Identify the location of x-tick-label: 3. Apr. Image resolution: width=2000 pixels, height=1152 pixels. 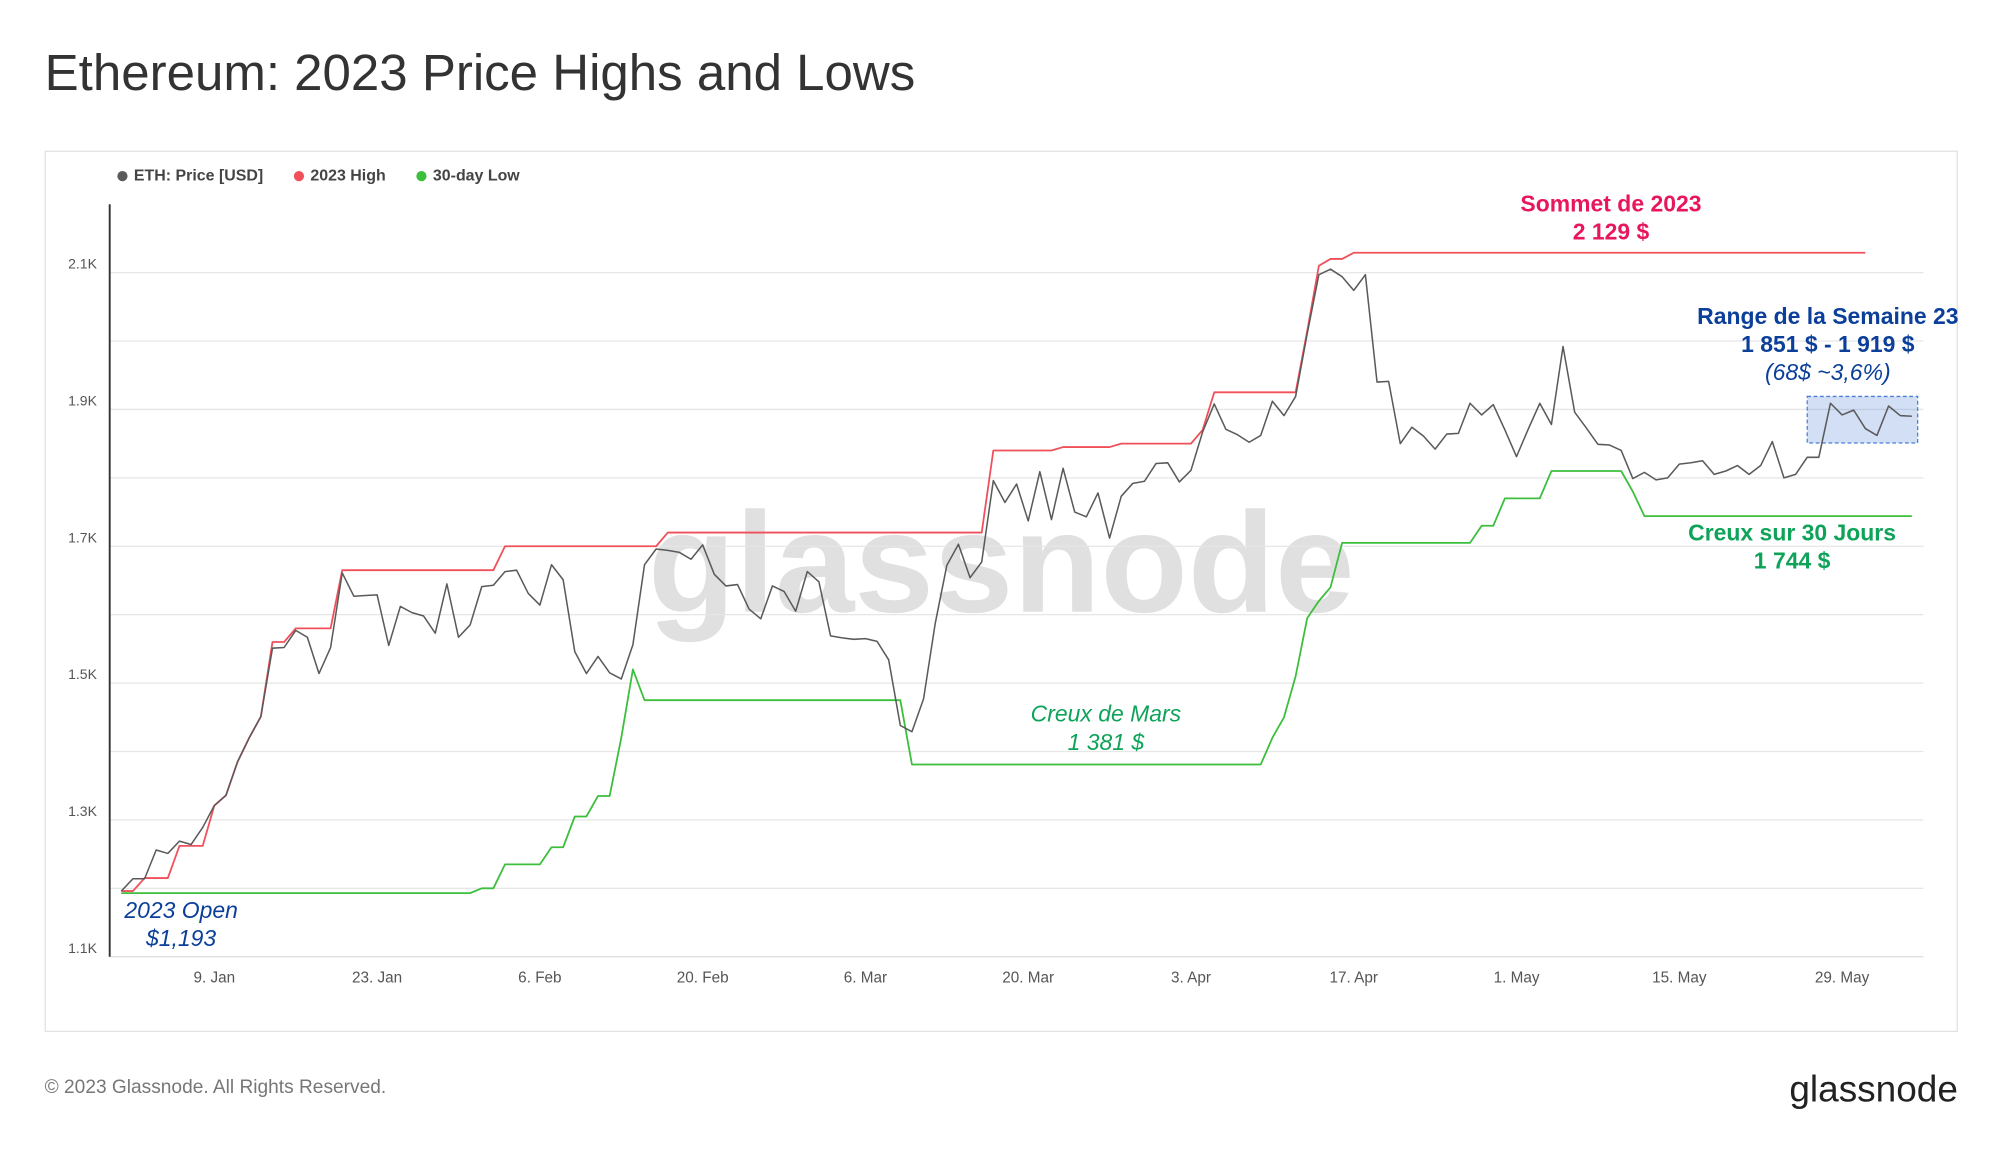
(1191, 977).